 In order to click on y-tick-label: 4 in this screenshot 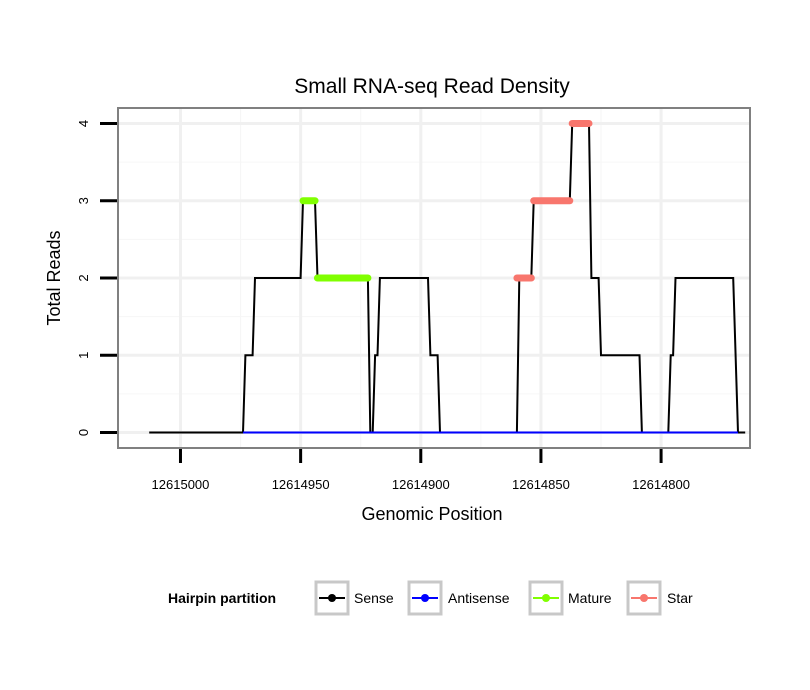, I will do `click(83, 123)`.